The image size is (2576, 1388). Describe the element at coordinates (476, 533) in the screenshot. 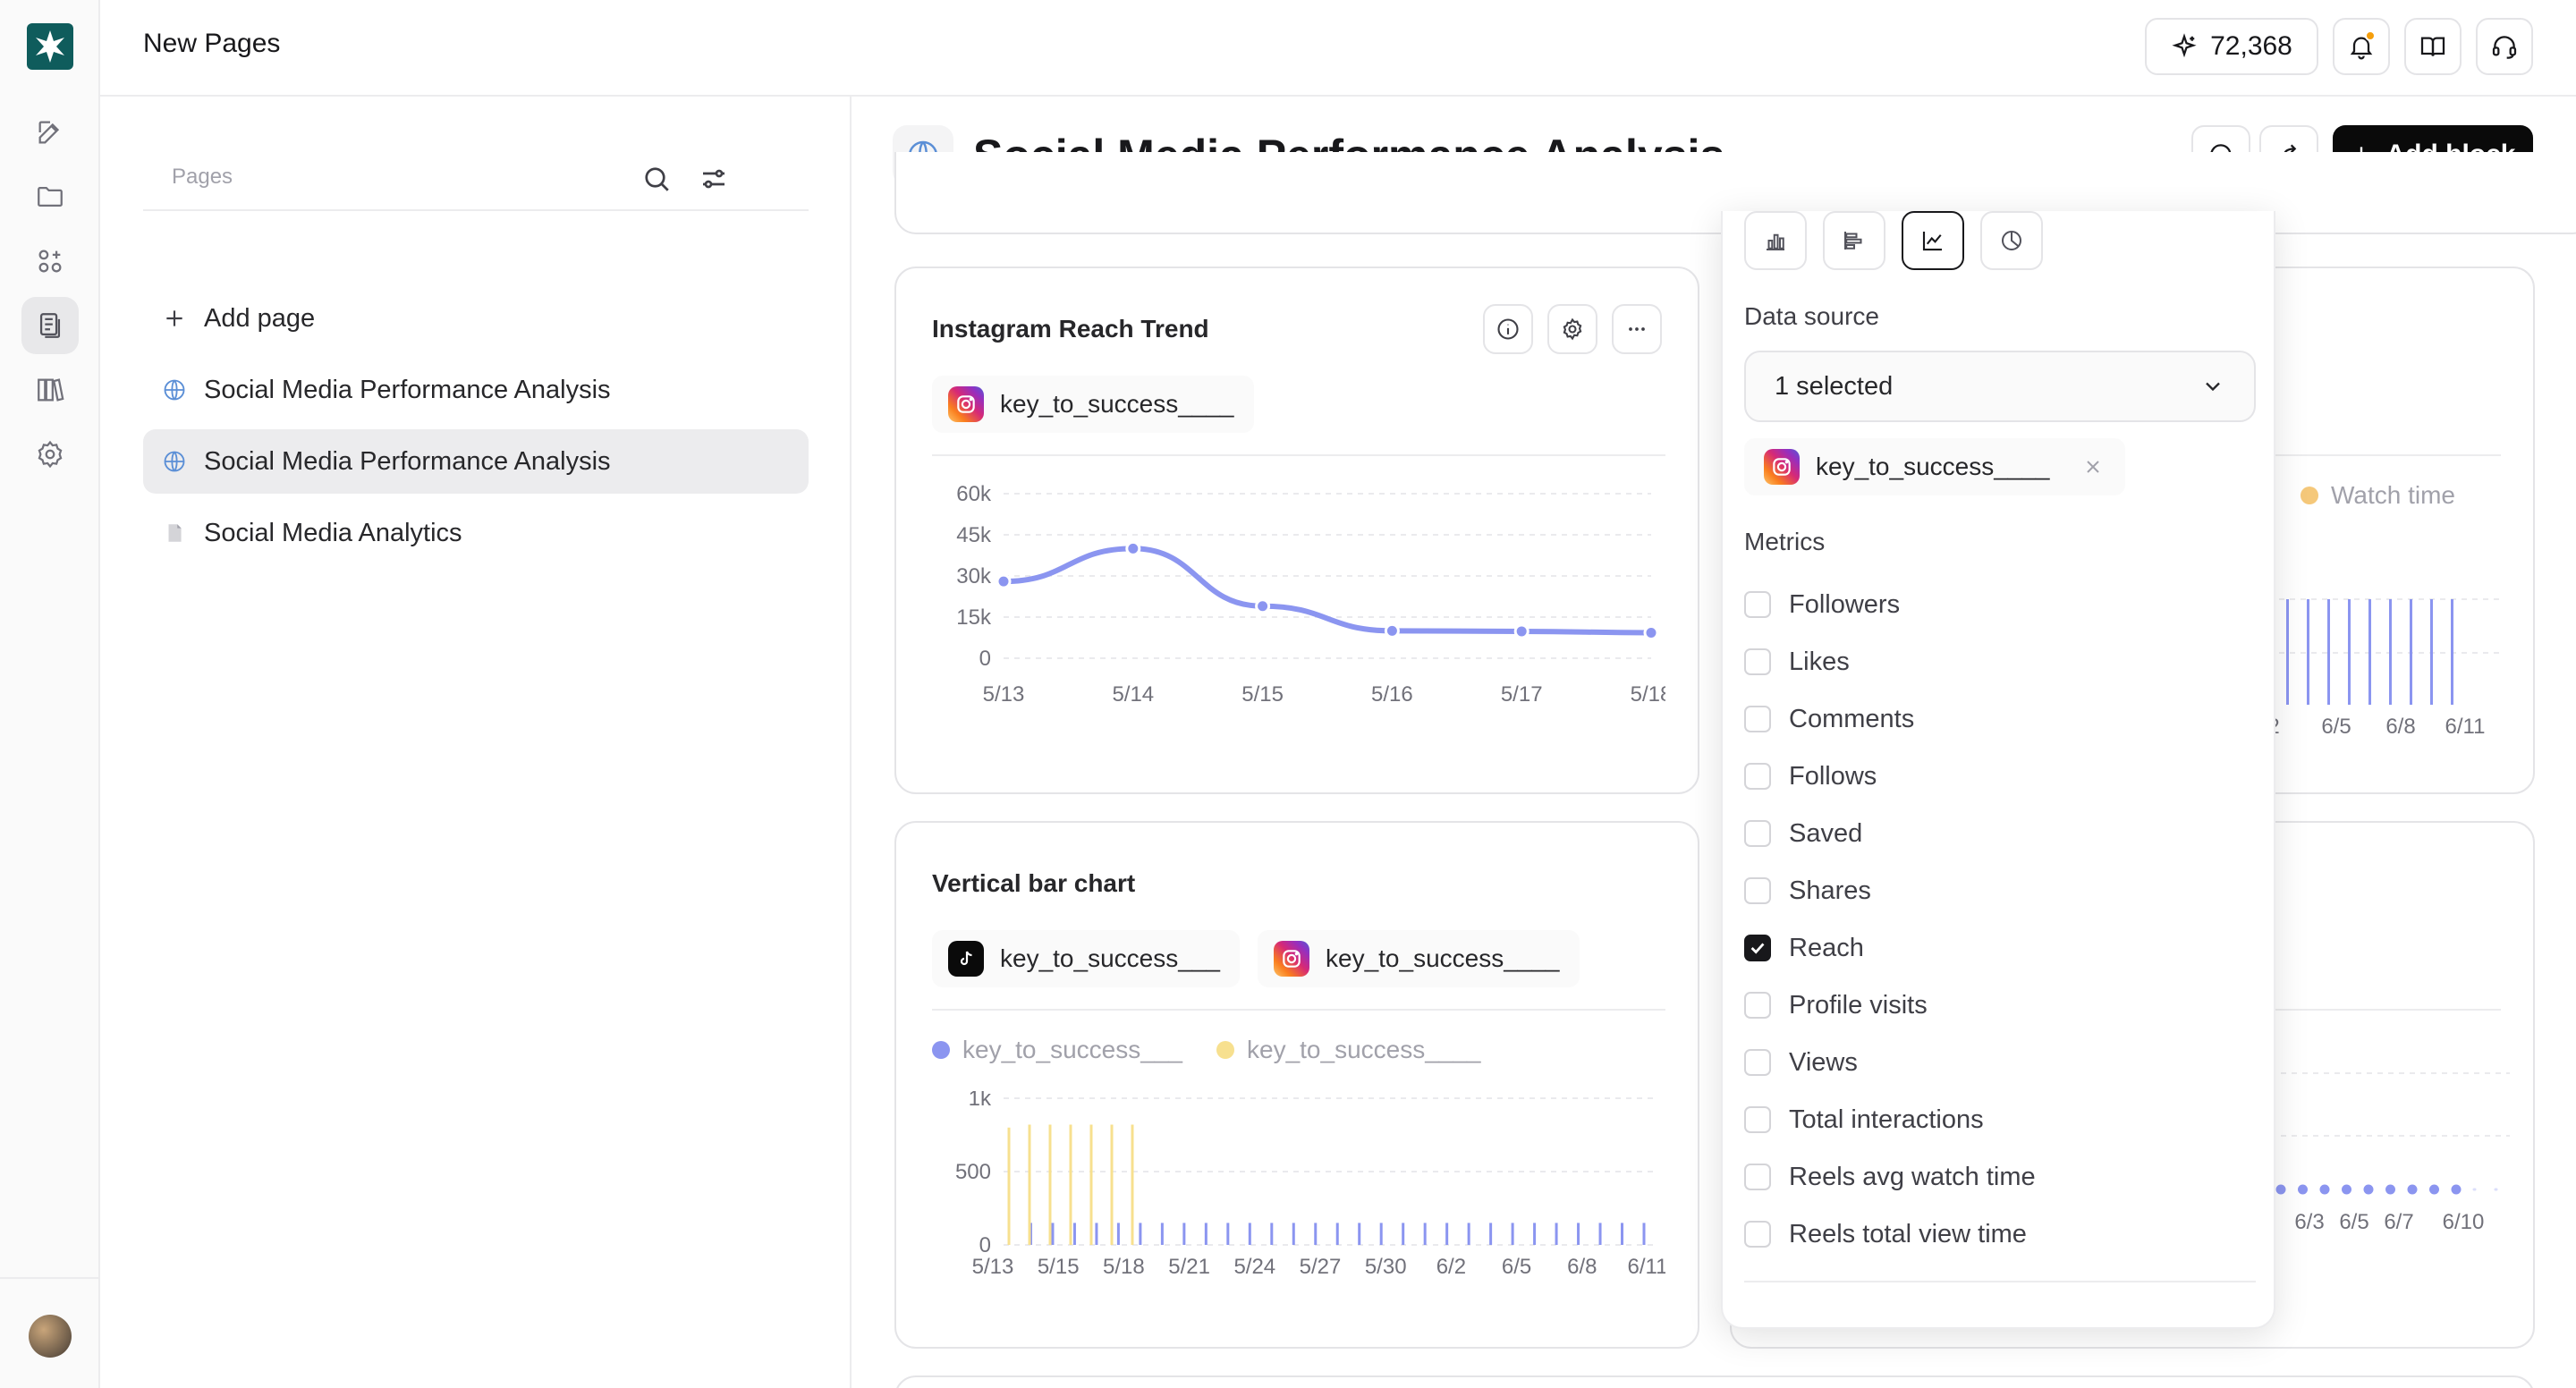

I see `page-item: Social Media Analytics` at that location.